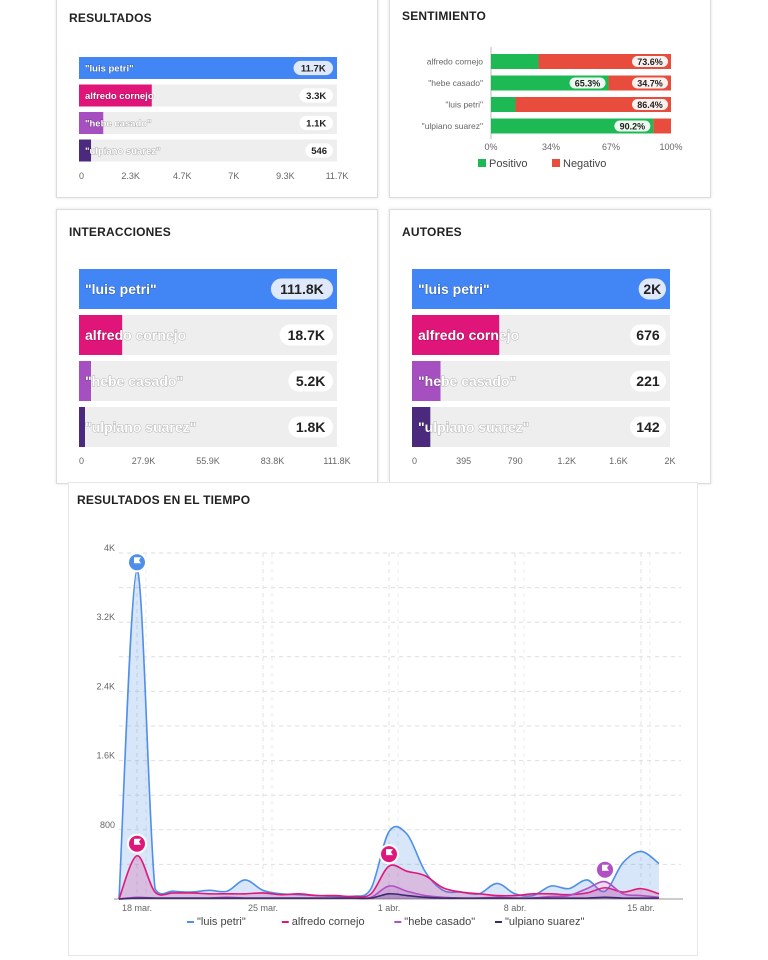  I want to click on y-tick-label: 800, so click(107, 825).